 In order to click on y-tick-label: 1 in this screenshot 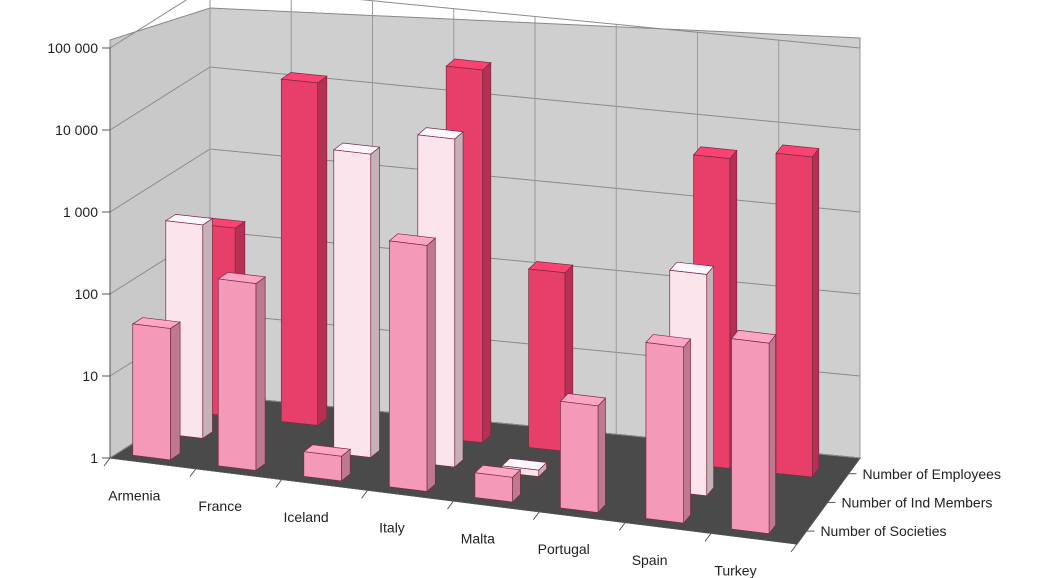, I will do `click(94, 458)`.